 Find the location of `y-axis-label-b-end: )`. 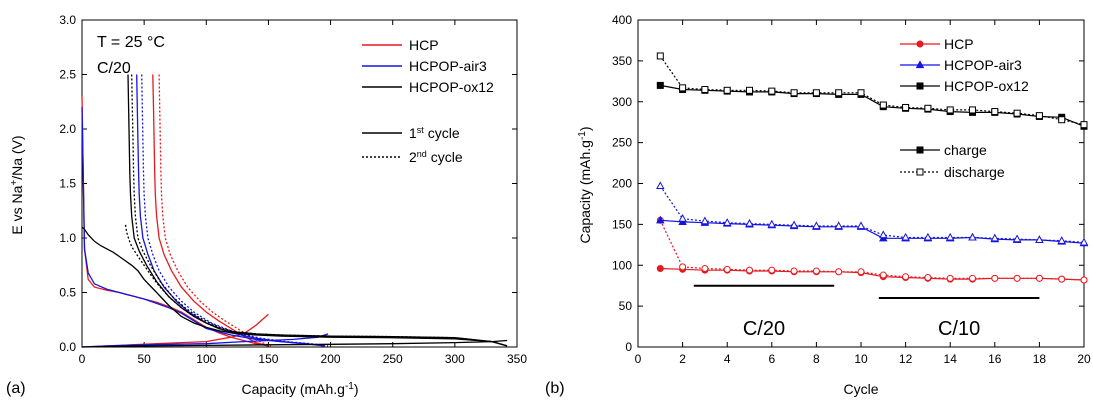

y-axis-label-b-end: ) is located at coordinates (585, 128).